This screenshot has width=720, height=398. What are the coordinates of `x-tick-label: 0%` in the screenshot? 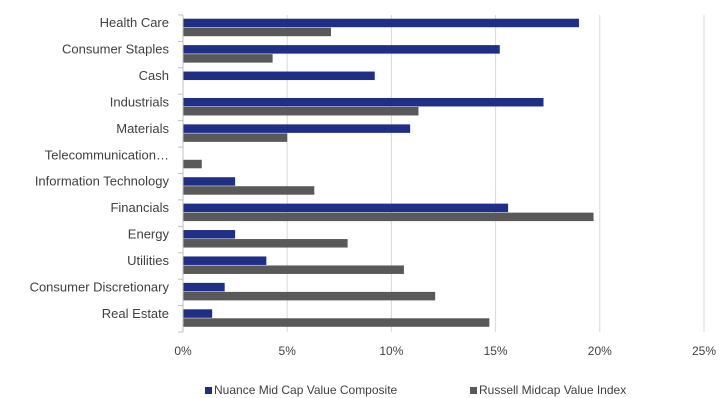 It's located at (183, 351).